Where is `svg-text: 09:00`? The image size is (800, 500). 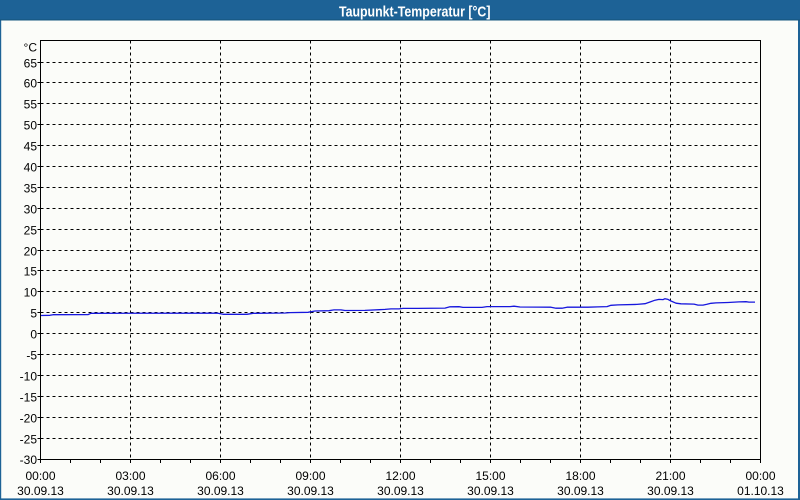
svg-text: 09:00 is located at coordinates (310, 476).